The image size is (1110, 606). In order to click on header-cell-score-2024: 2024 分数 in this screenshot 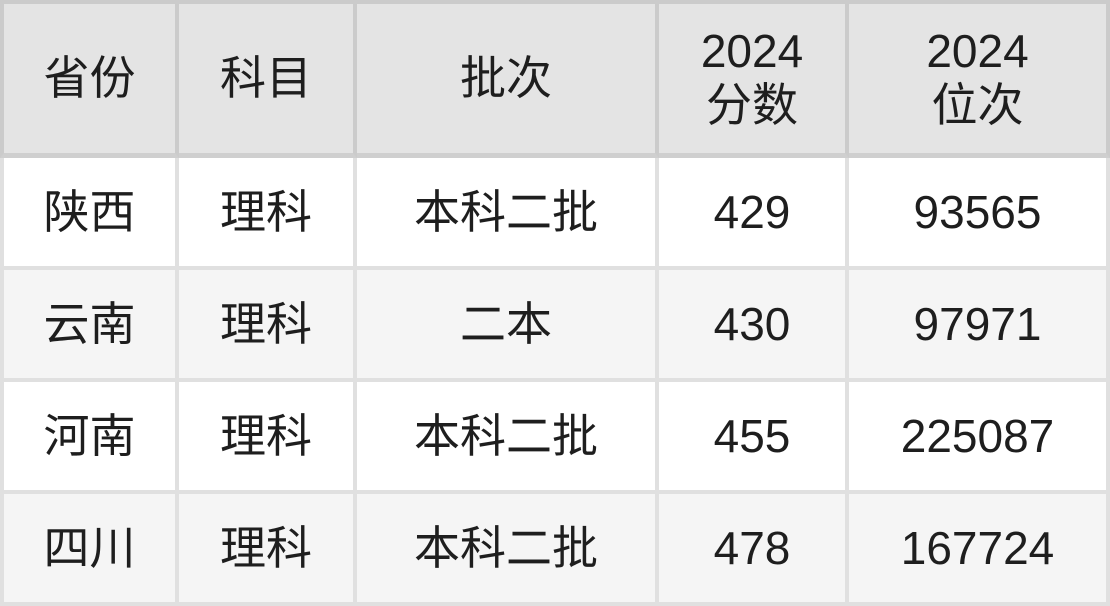, I will do `click(754, 79)`.